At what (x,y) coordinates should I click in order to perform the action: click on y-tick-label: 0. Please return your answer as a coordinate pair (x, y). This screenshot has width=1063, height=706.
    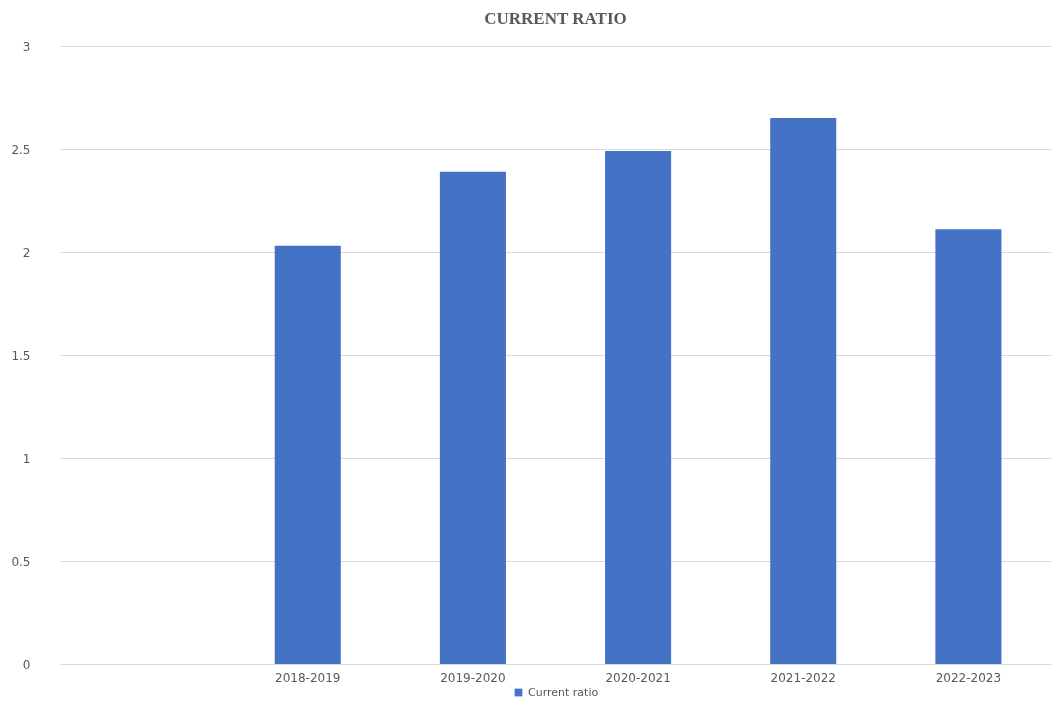
    Looking at the image, I should click on (26, 664).